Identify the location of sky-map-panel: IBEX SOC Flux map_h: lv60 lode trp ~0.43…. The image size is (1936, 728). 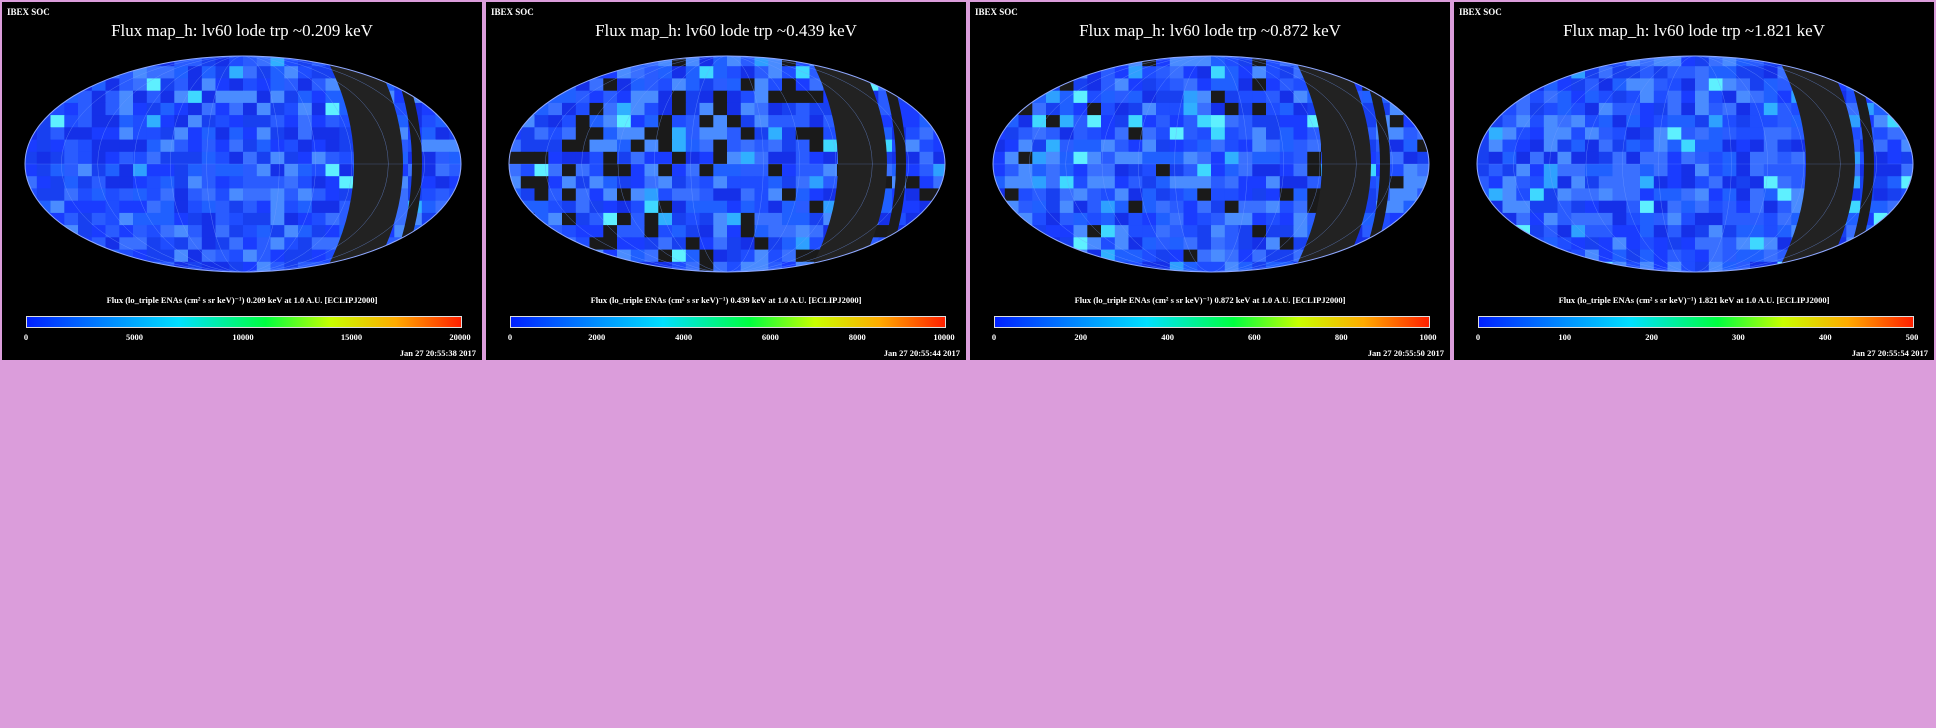
(726, 181).